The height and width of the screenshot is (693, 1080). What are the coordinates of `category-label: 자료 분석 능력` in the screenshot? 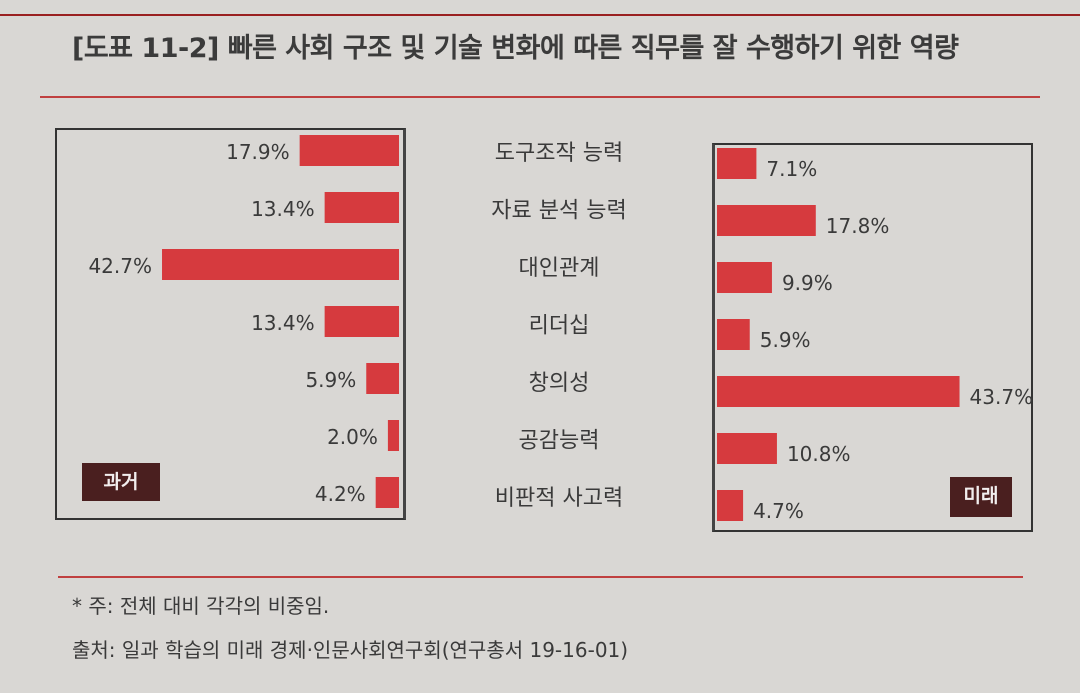 It's located at (558, 211).